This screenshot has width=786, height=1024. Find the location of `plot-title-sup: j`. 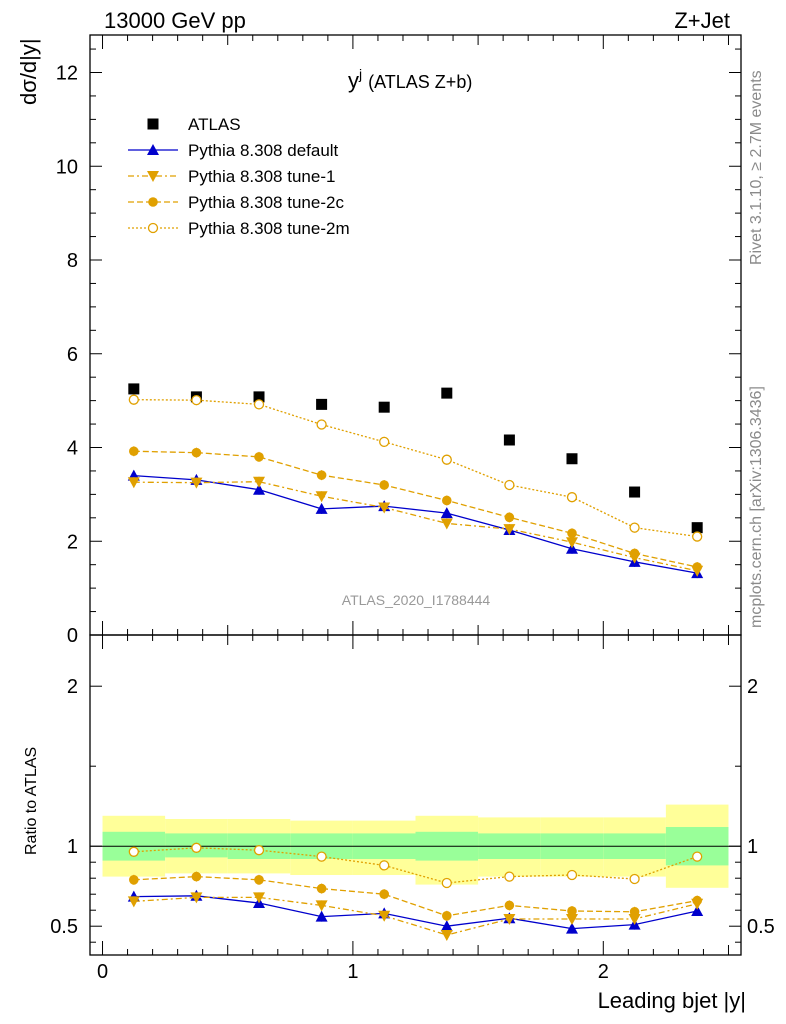

plot-title-sup: j is located at coordinates (360, 74).